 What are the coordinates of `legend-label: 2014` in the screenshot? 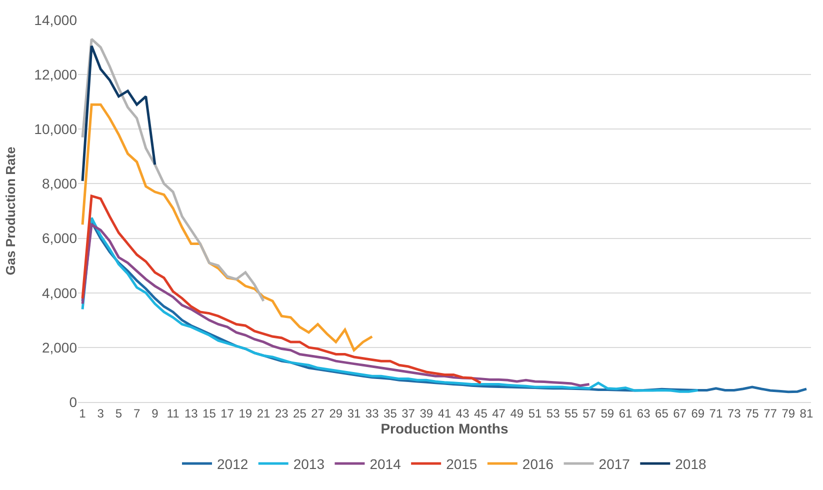 It's located at (386, 464).